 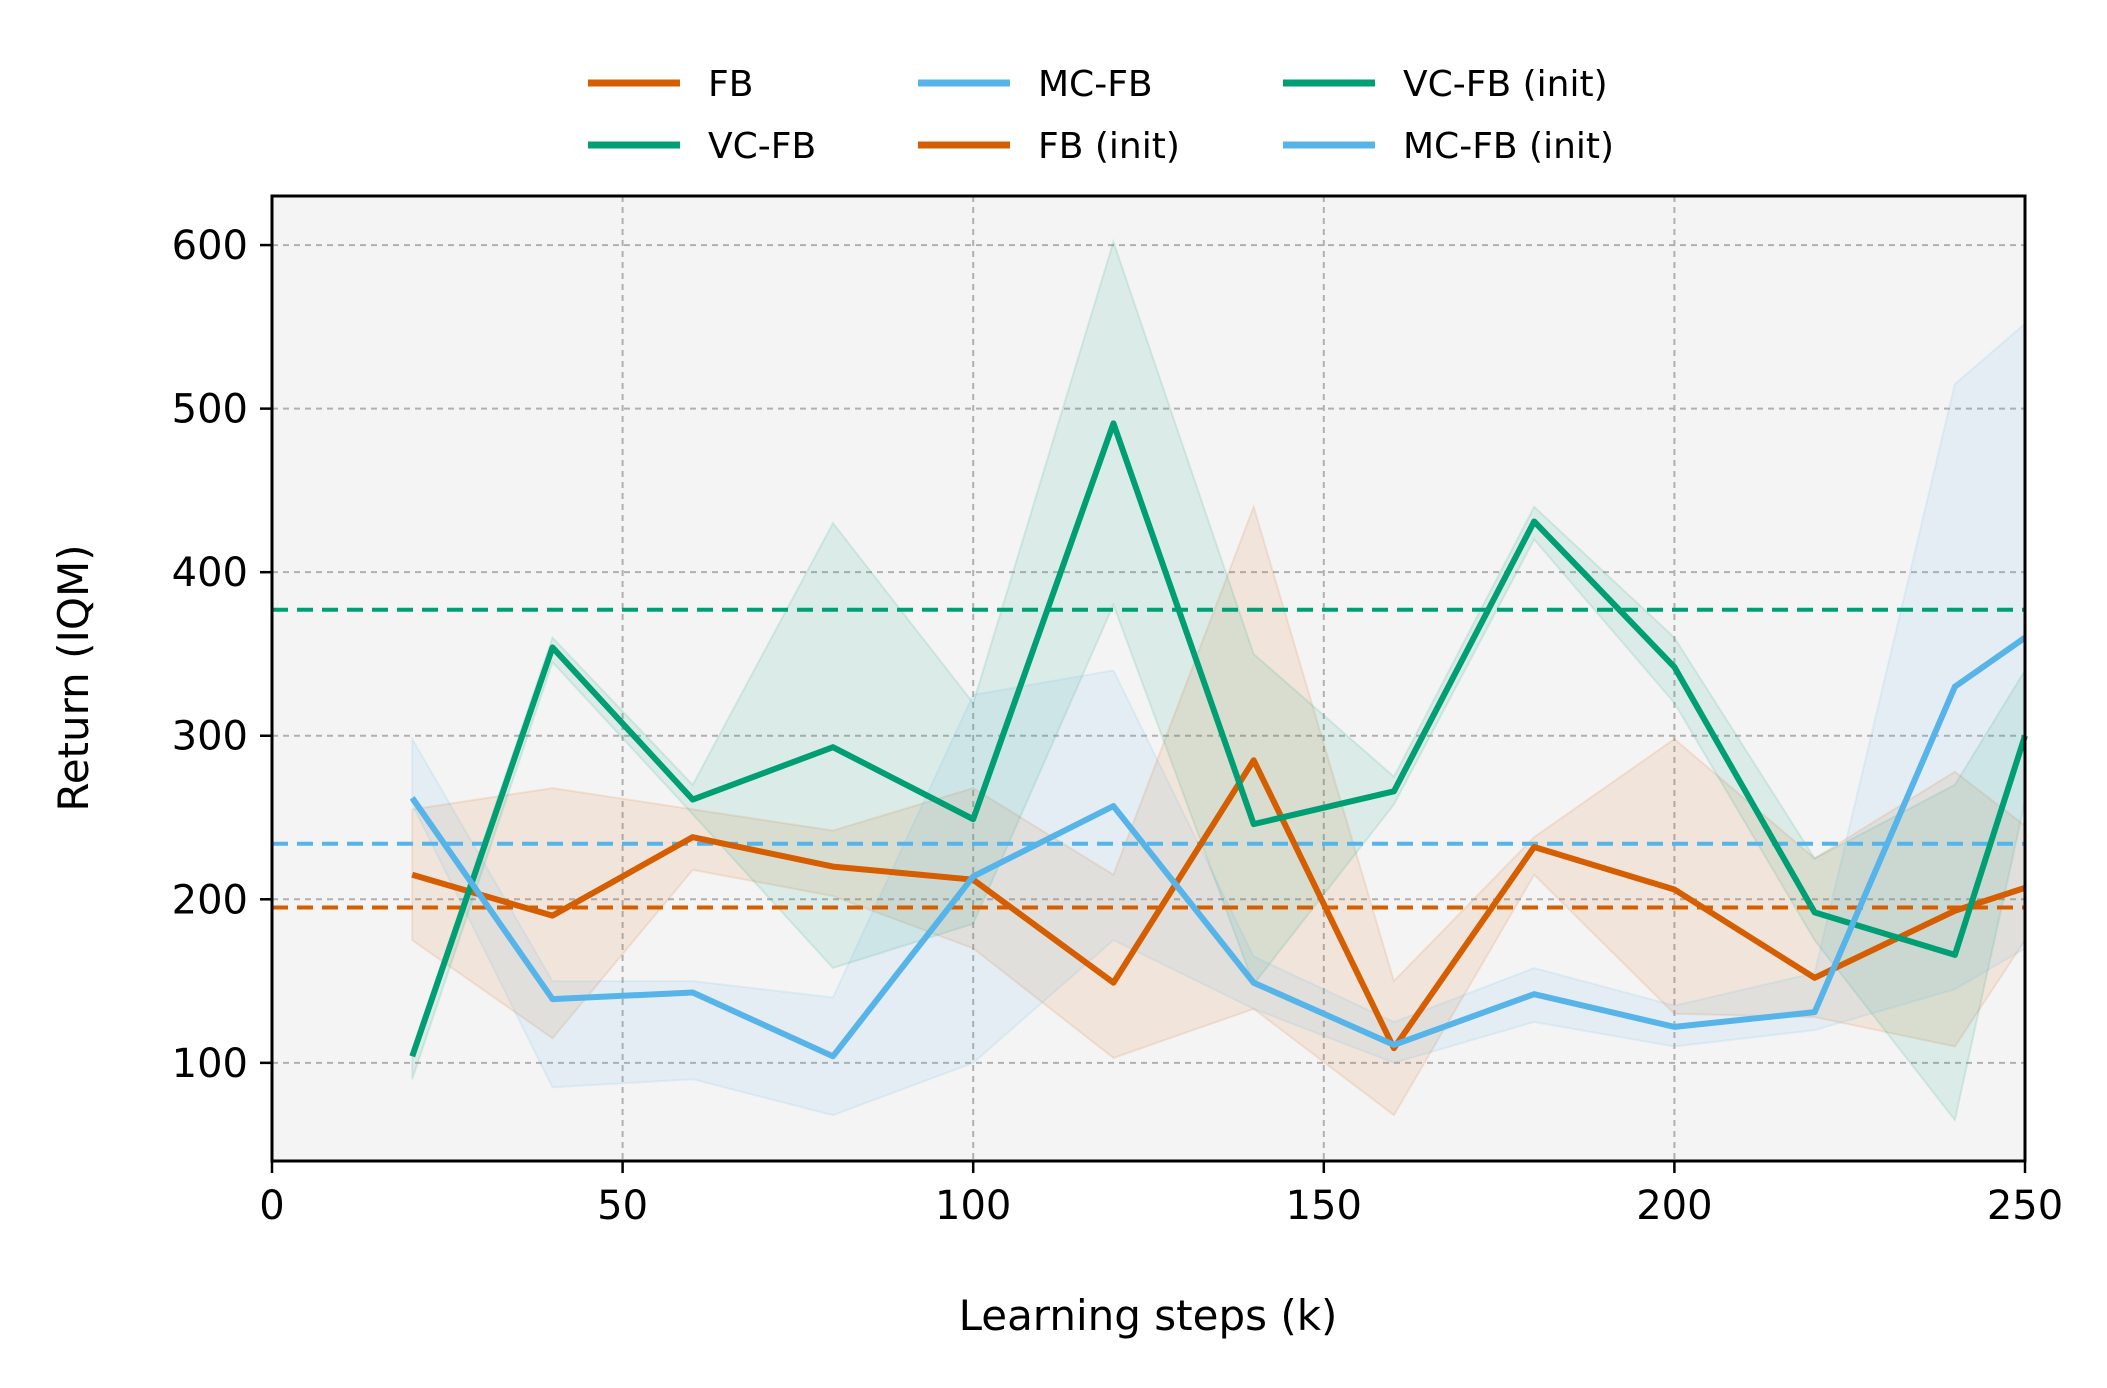 I want to click on y-tick-label: 200, so click(x=210, y=900).